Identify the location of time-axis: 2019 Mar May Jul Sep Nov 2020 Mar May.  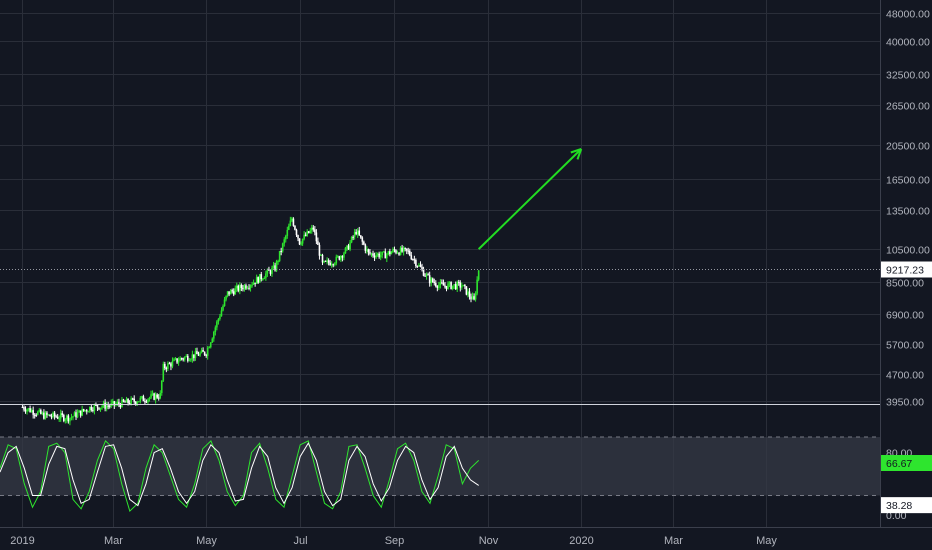
(393, 541).